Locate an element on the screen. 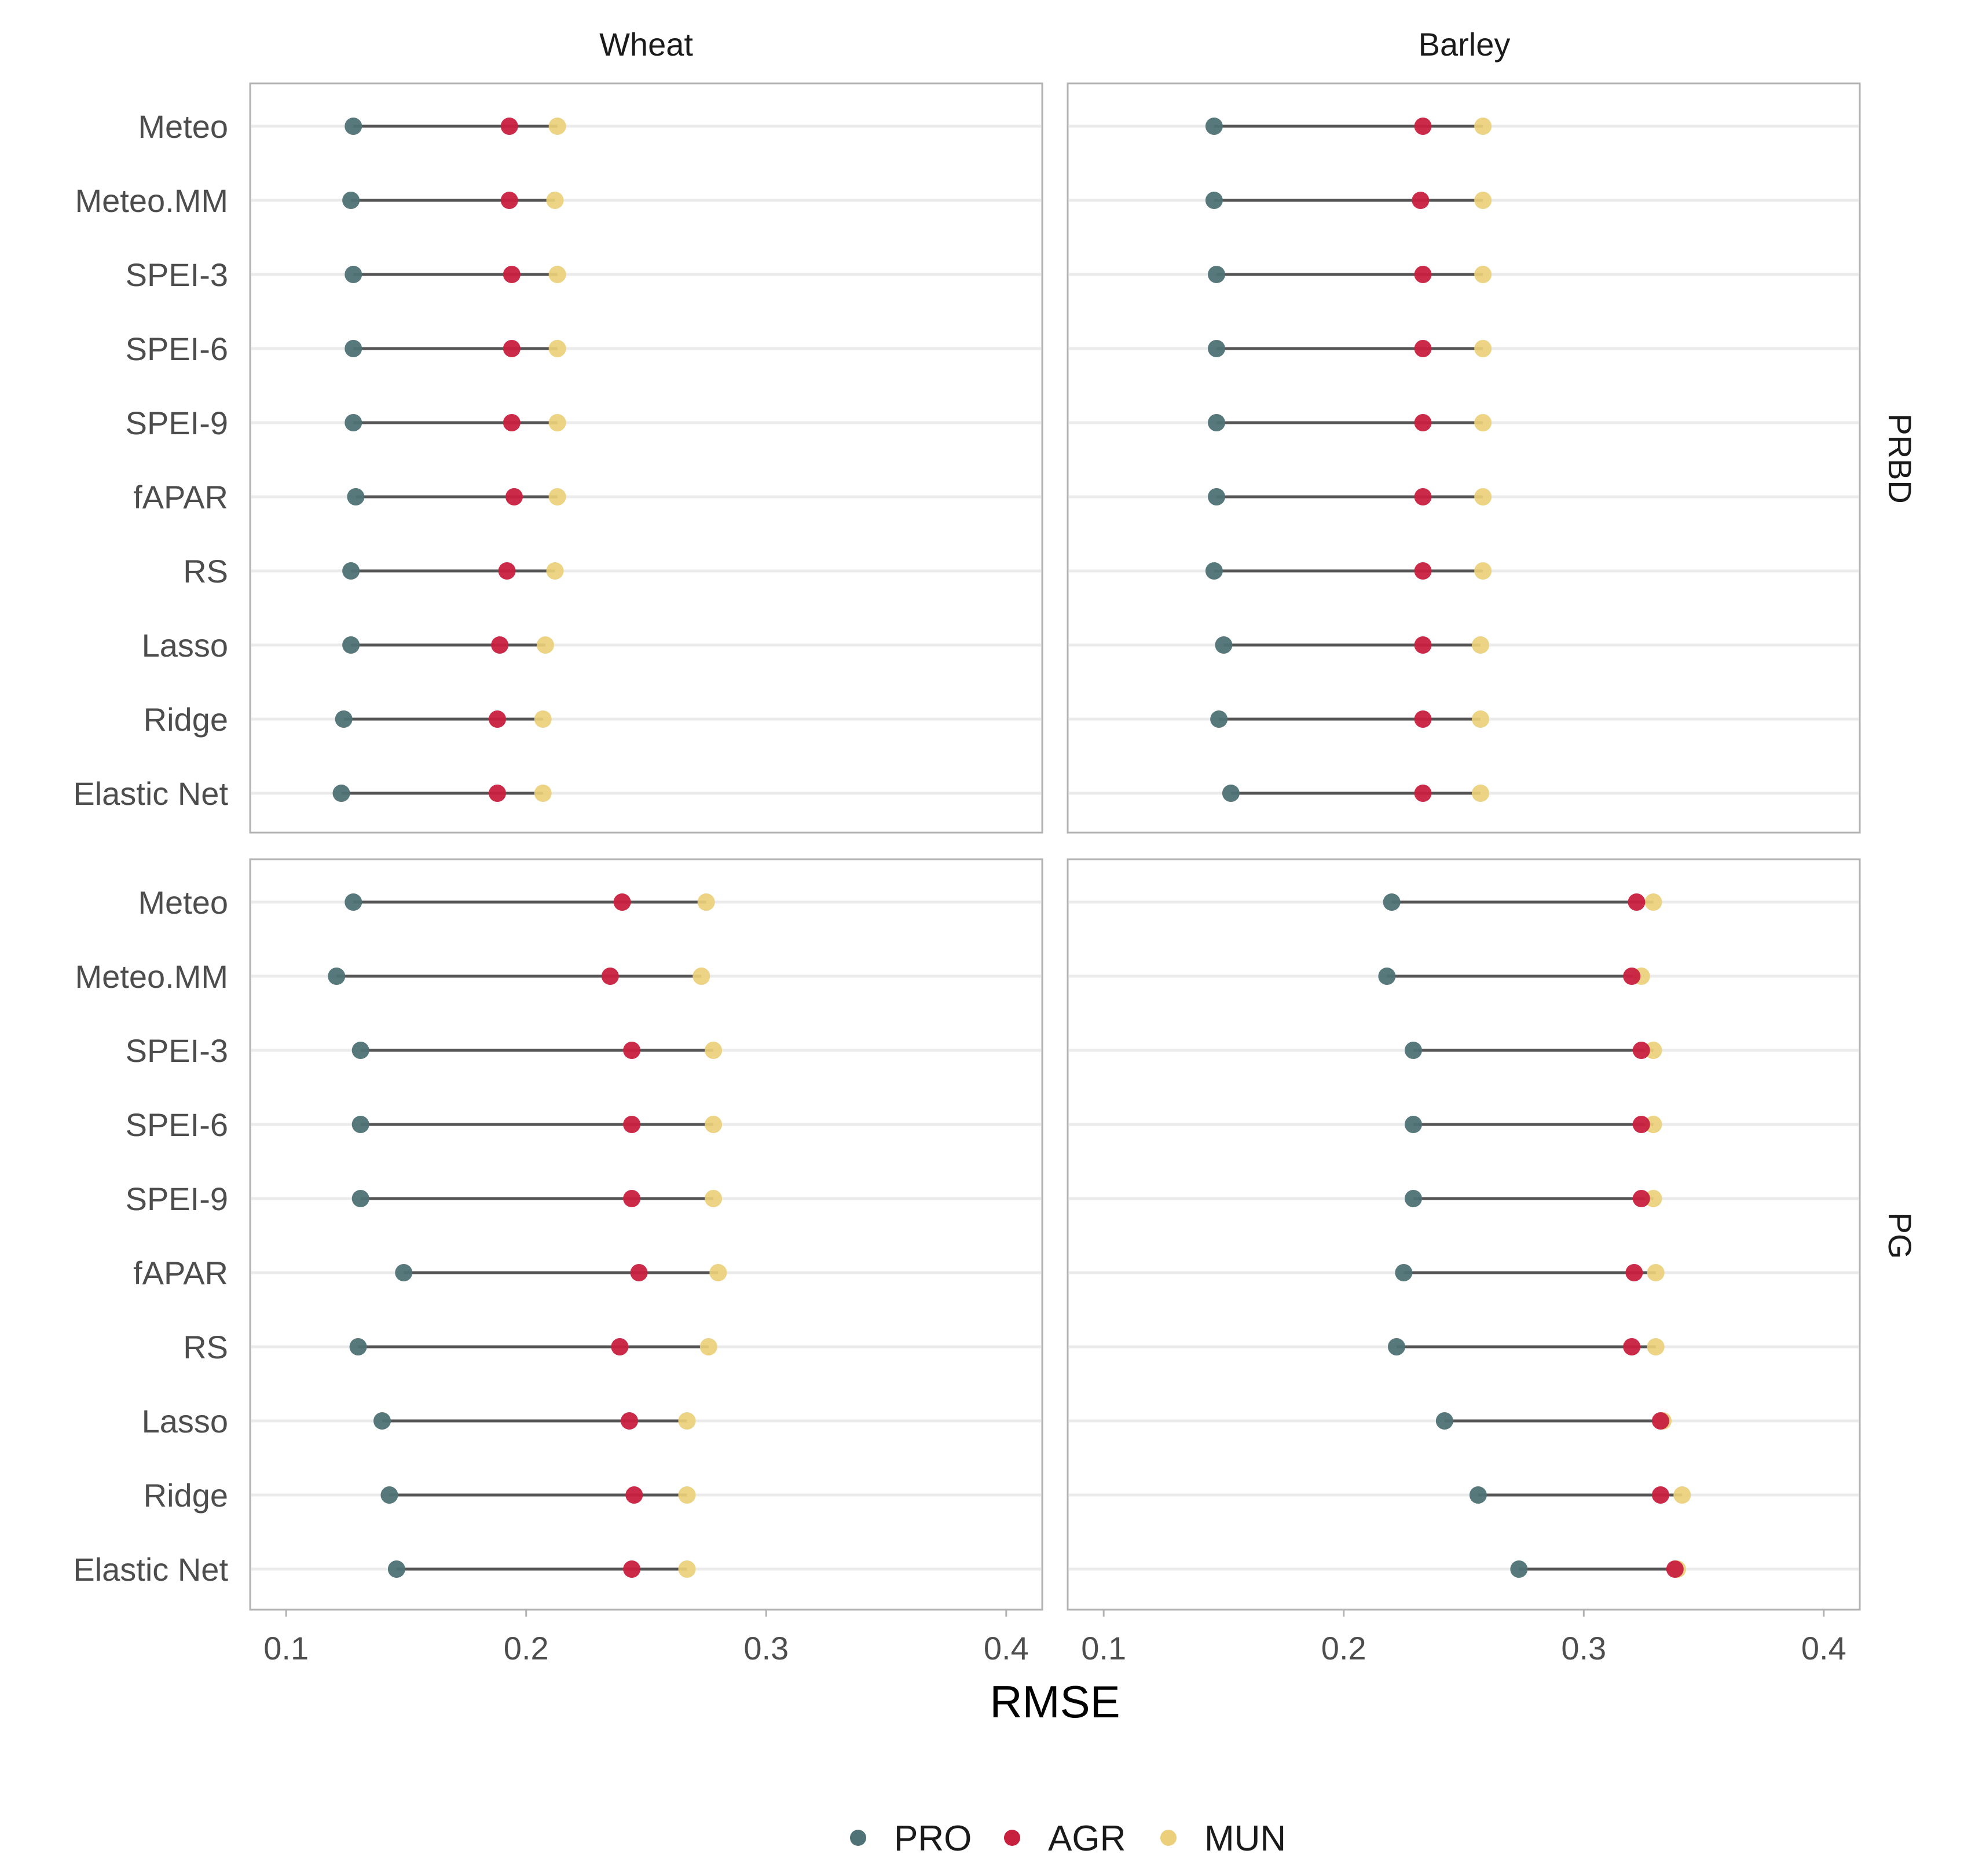 The width and height of the screenshot is (1964, 1876). strip-label-barley: Barley is located at coordinates (1465, 44).